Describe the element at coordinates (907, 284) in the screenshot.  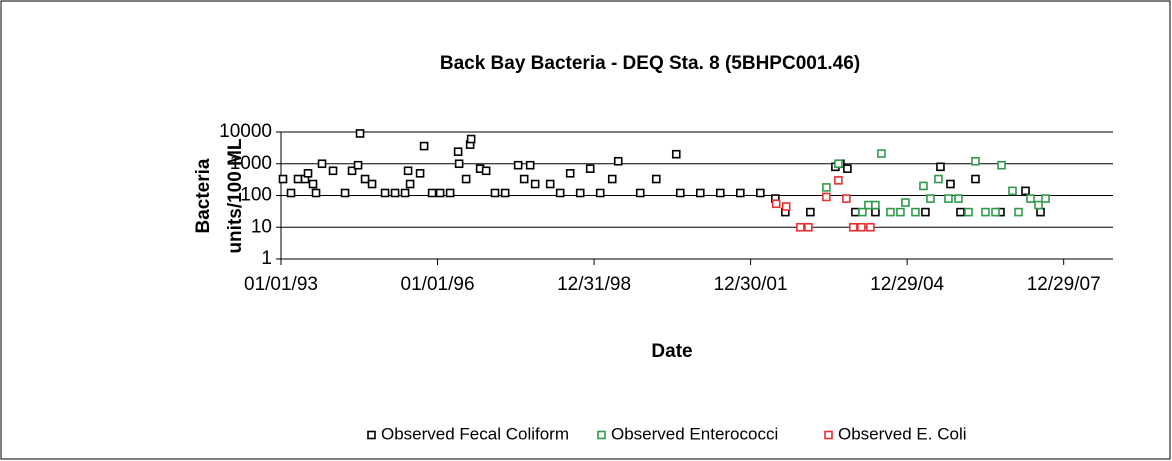
I see `x-tick-label: 12/29/04` at that location.